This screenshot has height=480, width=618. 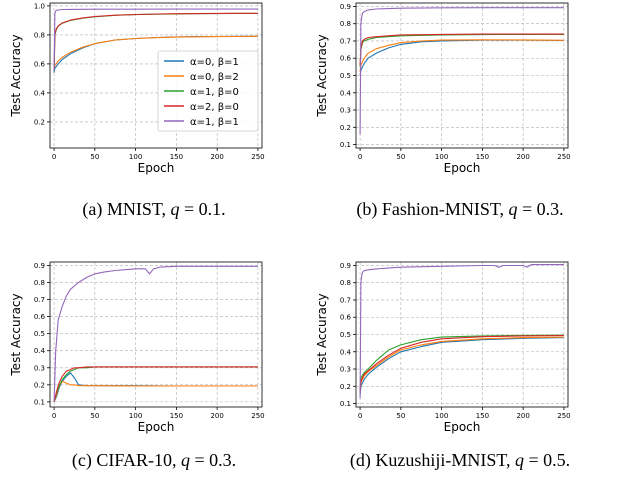 I want to click on y-tick-label-4: 1.0, so click(x=39, y=6).